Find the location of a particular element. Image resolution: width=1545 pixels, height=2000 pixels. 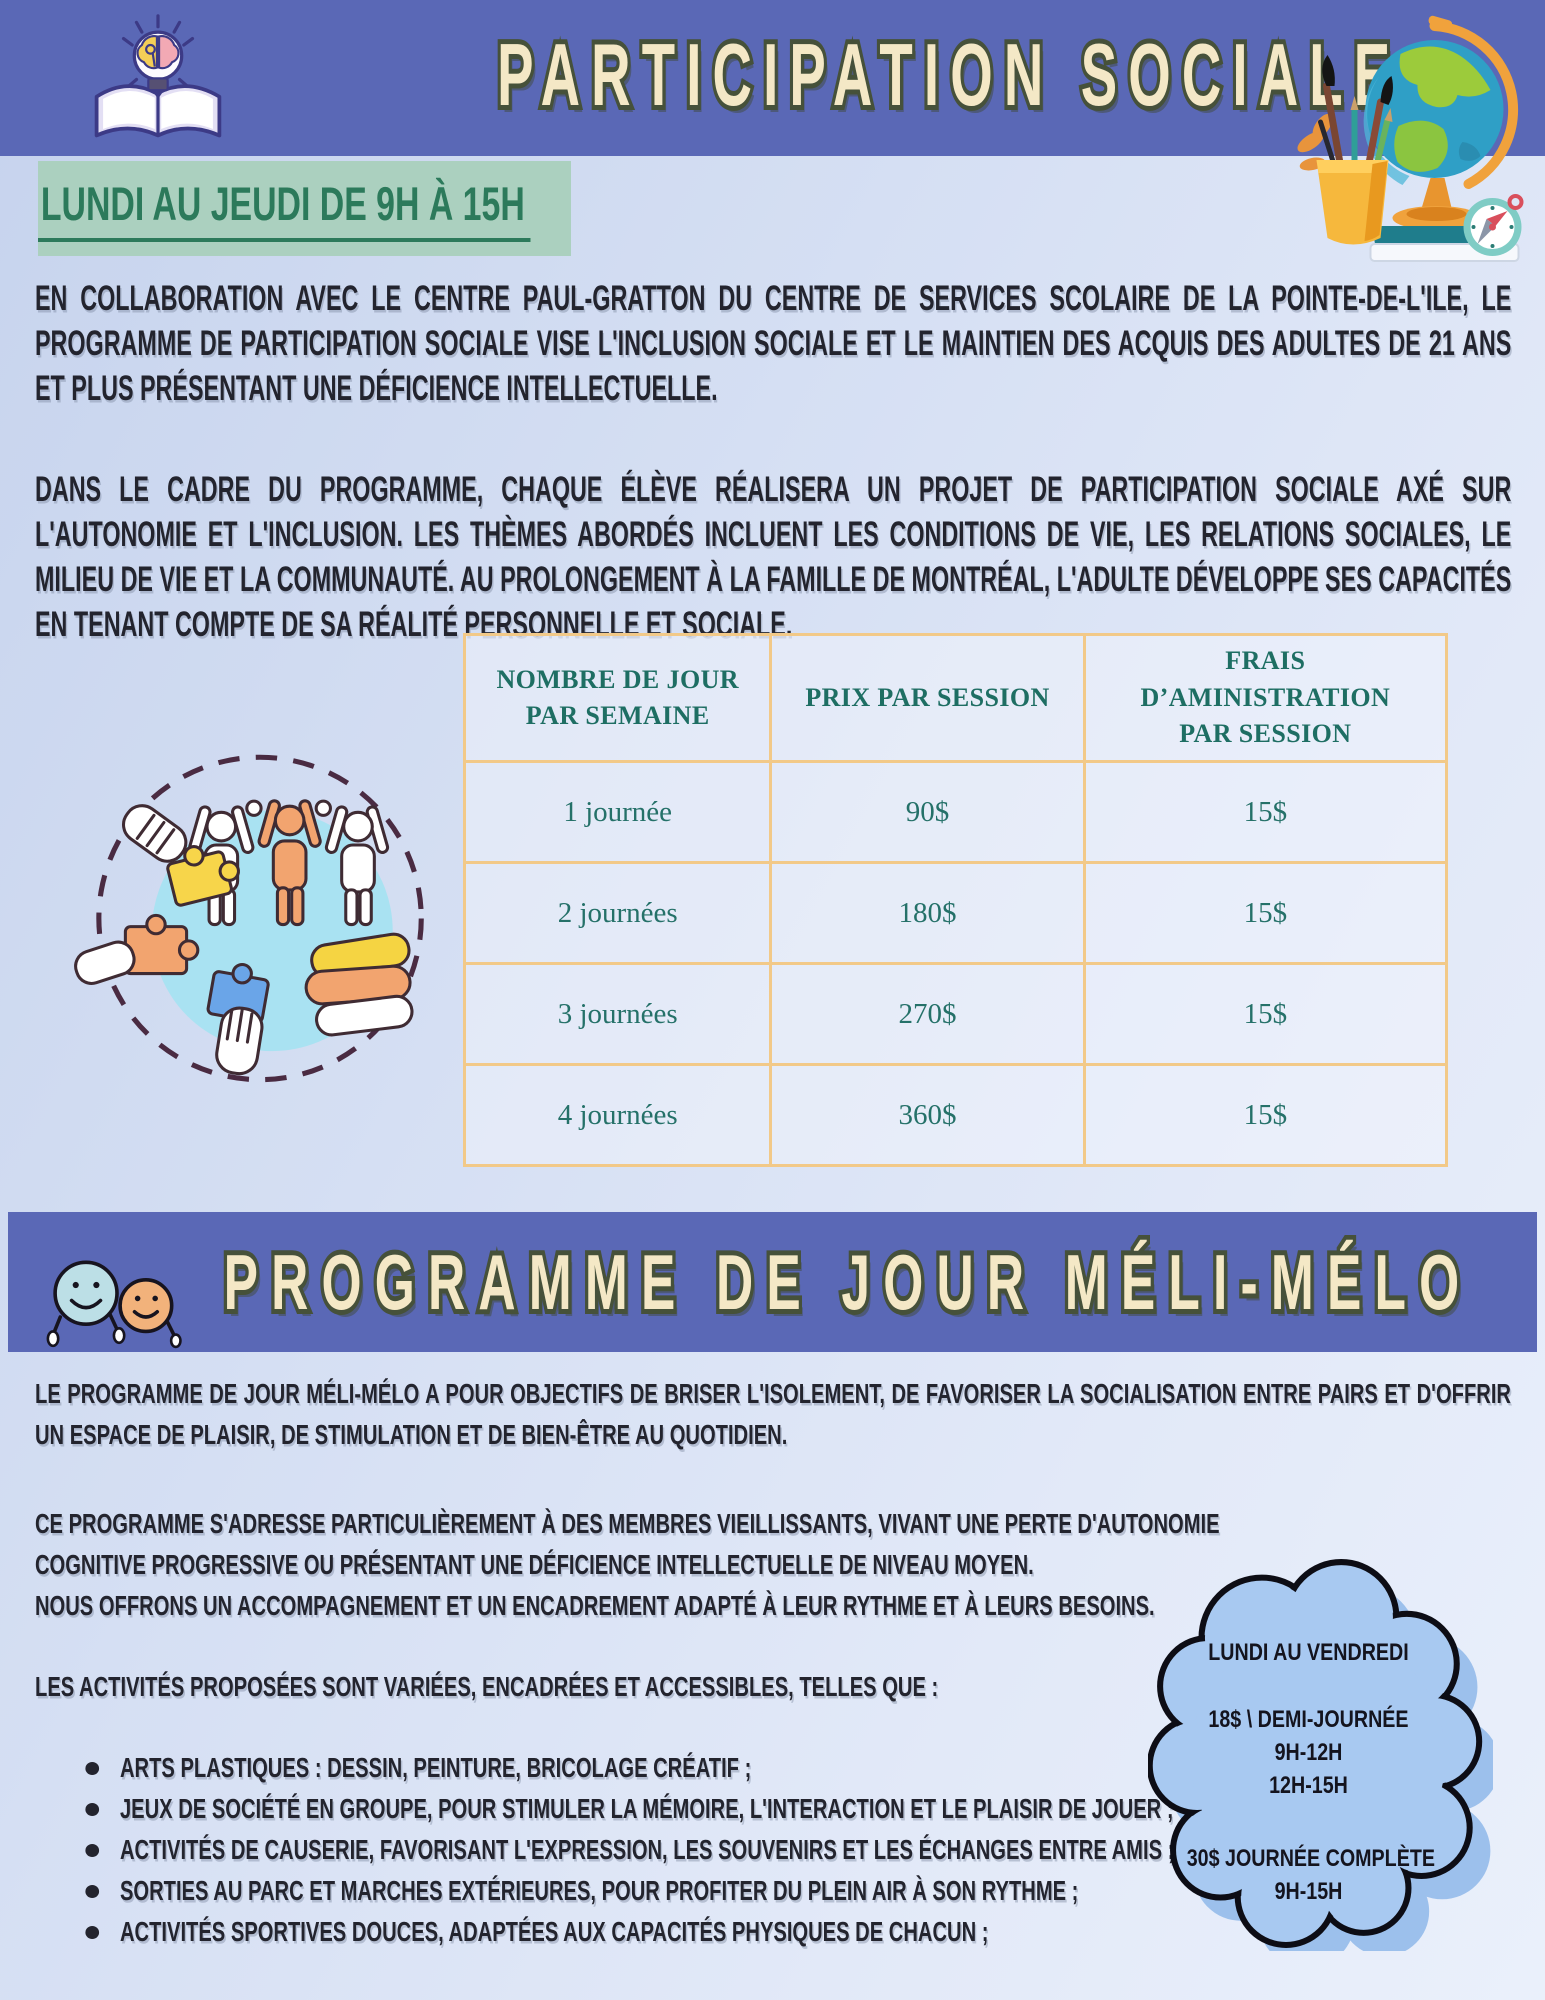

cloud-days: LUNDI AU VENDREDI is located at coordinates (1308, 1652).